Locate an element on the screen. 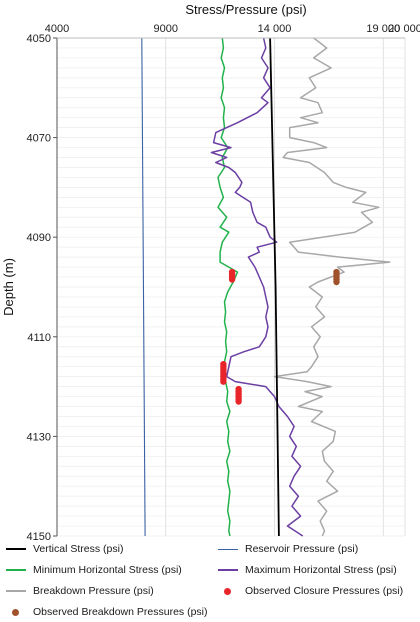 The image size is (420, 622). legend-item: Observed Breakdown Pressures (psi) is located at coordinates (107, 612).